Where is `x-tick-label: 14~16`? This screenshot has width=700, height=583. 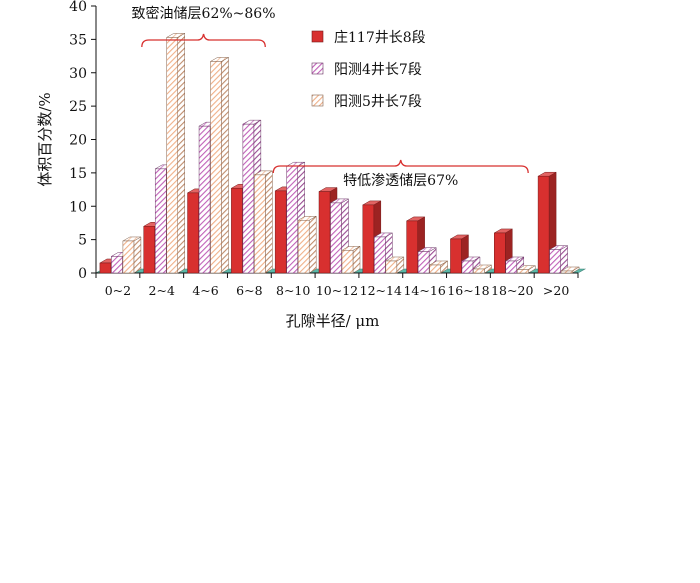 x-tick-label: 14~16 is located at coordinates (424, 290).